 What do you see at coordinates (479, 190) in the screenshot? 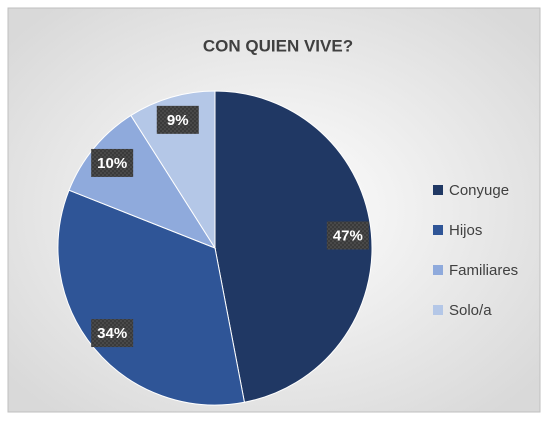
I see `legend-label: Conyuge` at bounding box center [479, 190].